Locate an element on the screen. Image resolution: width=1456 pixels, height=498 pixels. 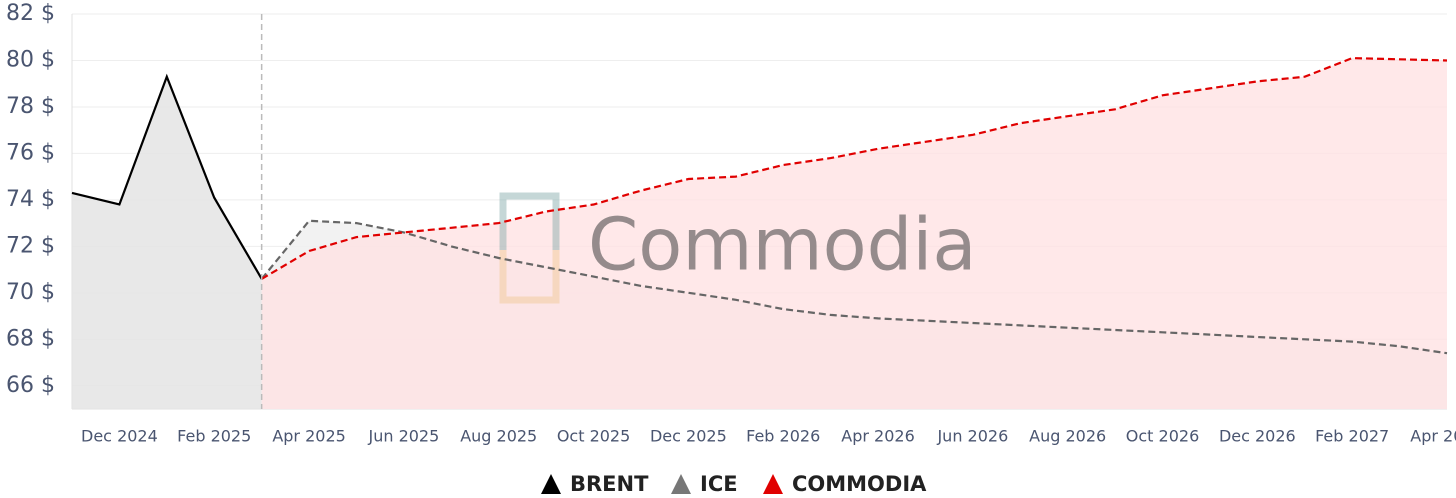
series-line is located at coordinates (167, 176).